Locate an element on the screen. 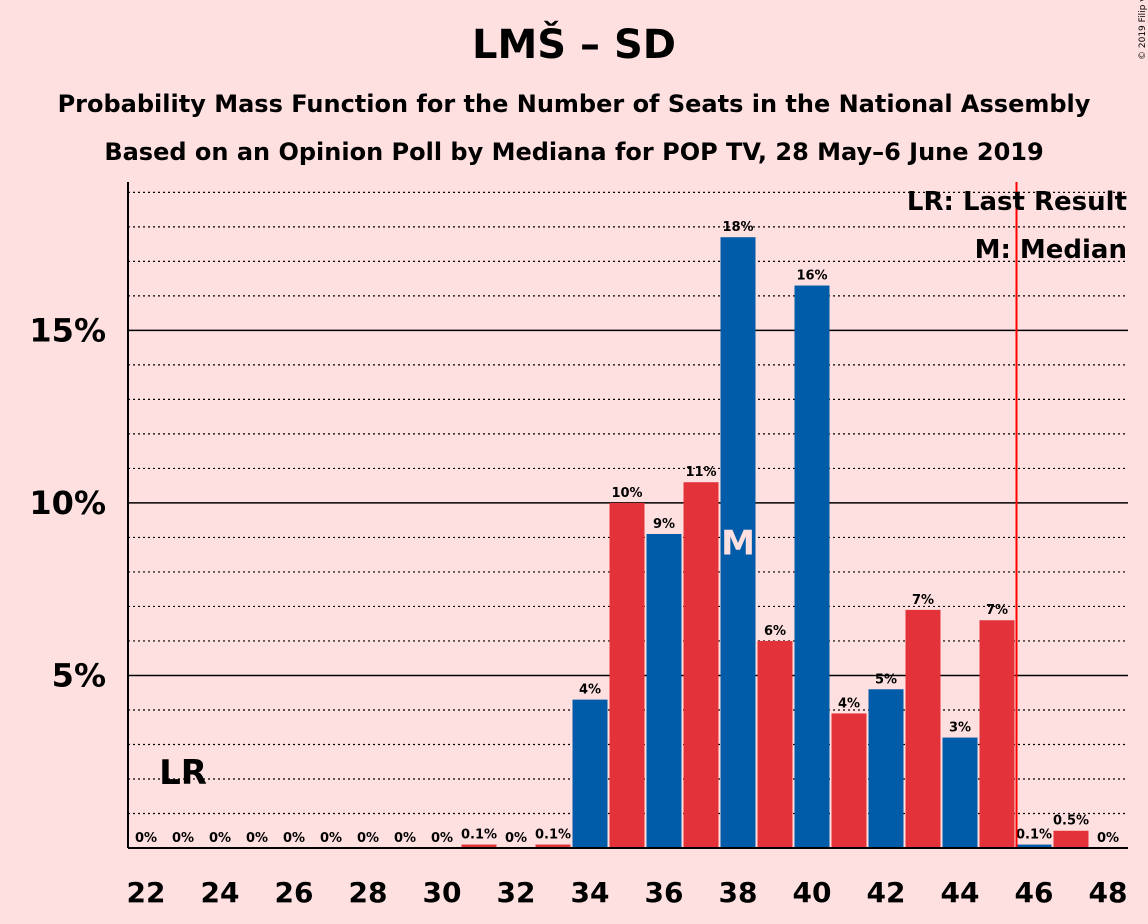 The width and height of the screenshot is (1148, 924). bar-value-label: 3% is located at coordinates (960, 728).